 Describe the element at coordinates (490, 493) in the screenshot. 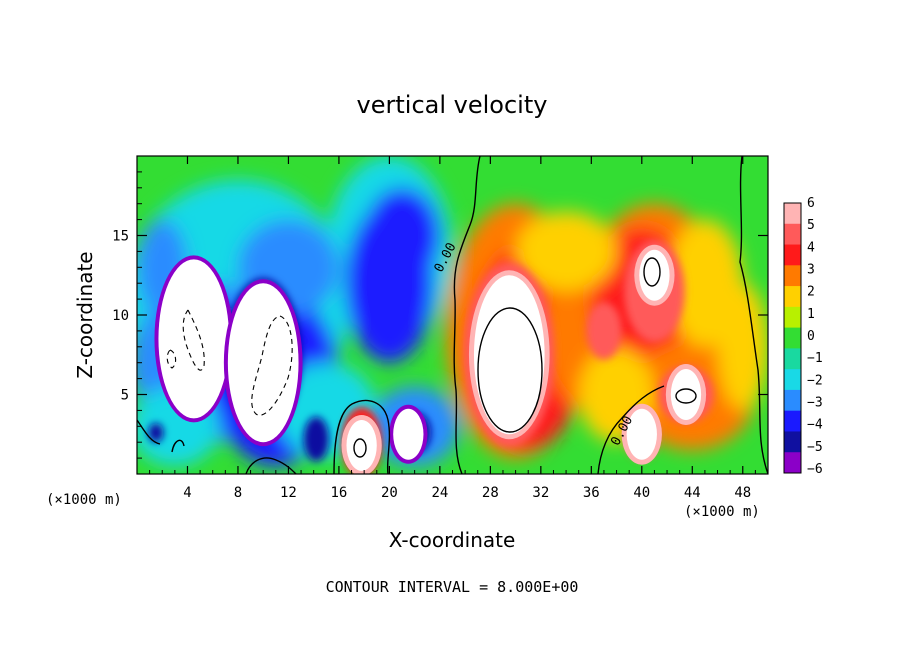

I see `x-tick-label: 28` at that location.